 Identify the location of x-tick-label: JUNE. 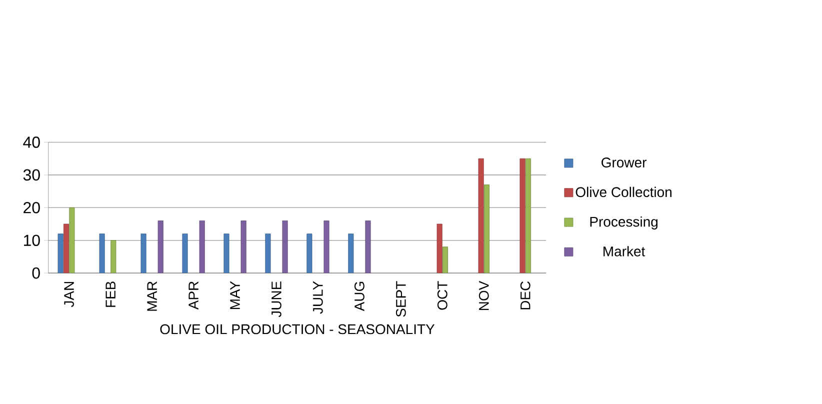
(277, 300).